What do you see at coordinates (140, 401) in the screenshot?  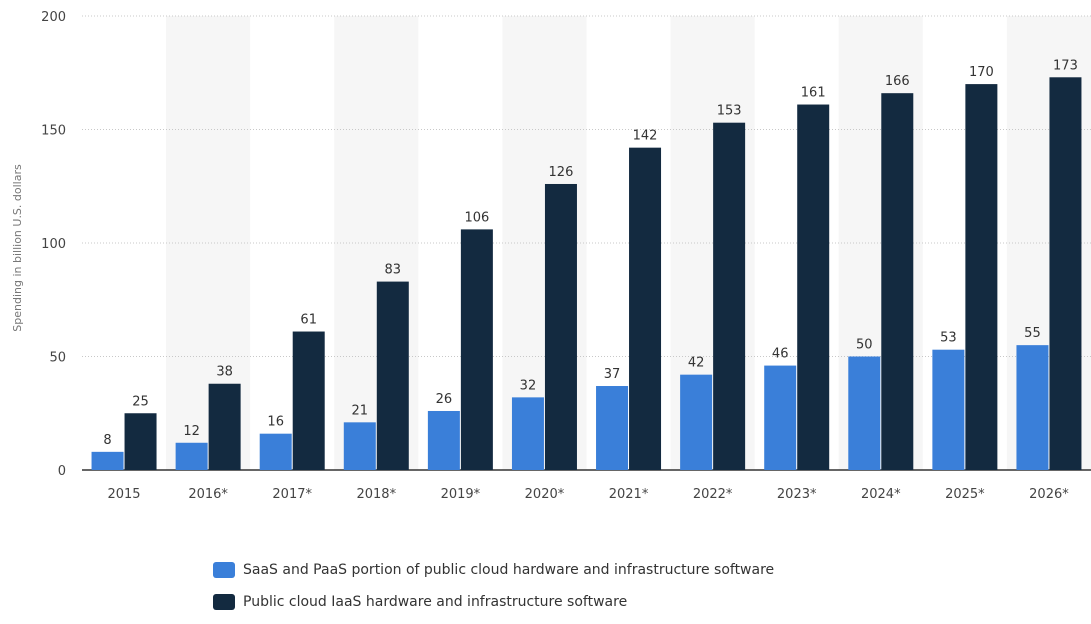 I see `data-label: 25` at bounding box center [140, 401].